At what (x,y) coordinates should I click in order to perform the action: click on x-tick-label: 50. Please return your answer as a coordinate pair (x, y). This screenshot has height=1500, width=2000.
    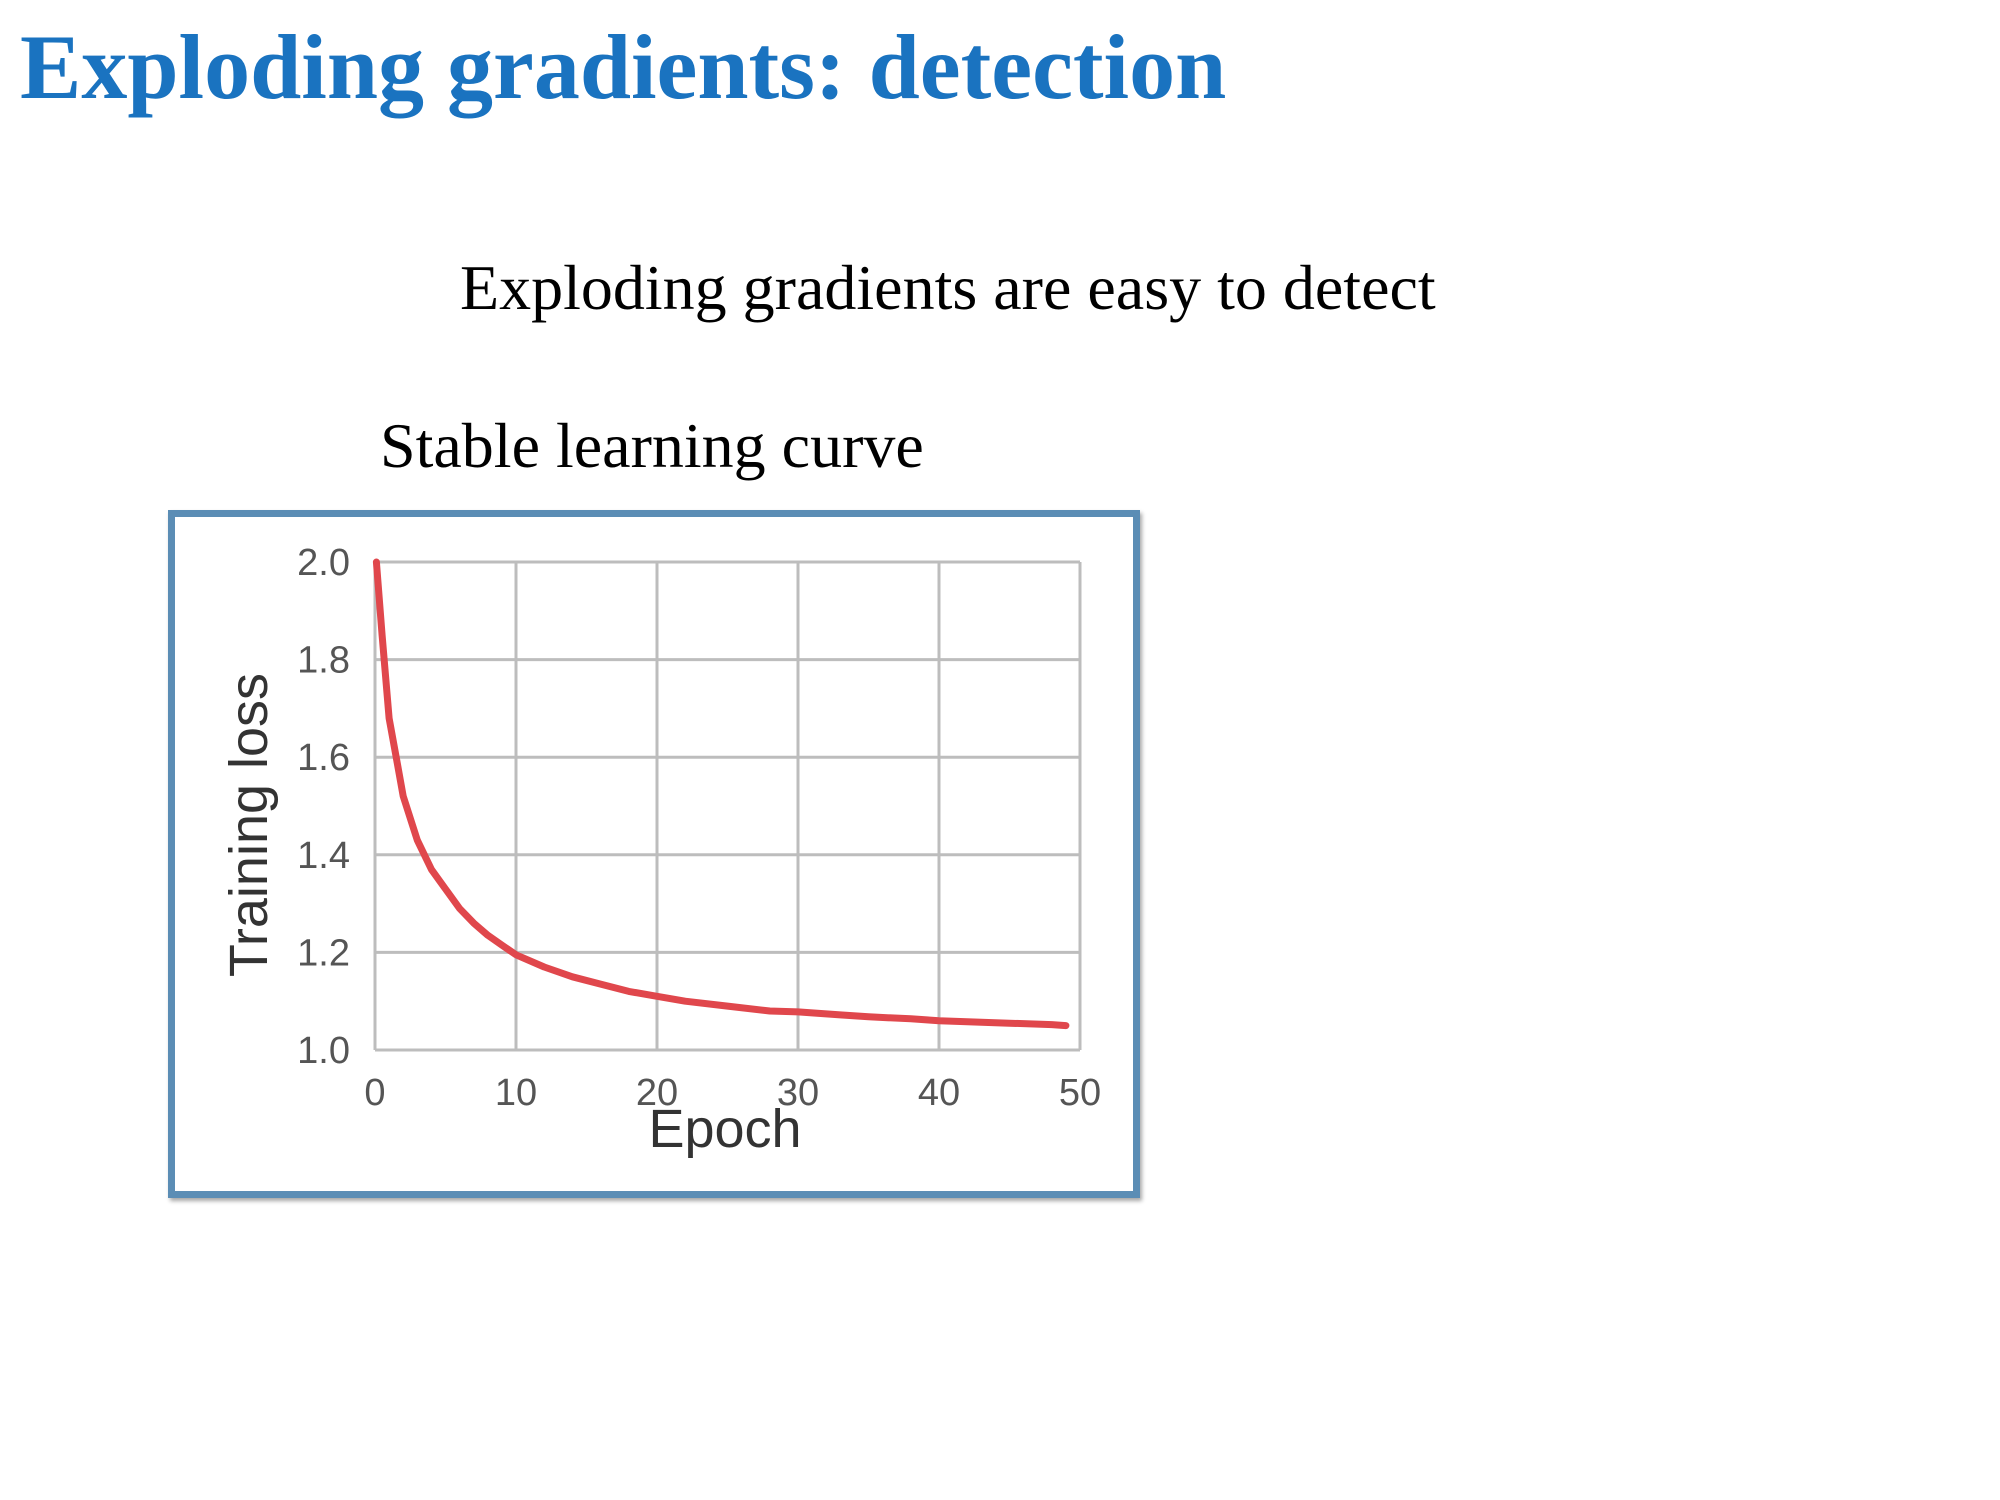
    Looking at the image, I should click on (1080, 1093).